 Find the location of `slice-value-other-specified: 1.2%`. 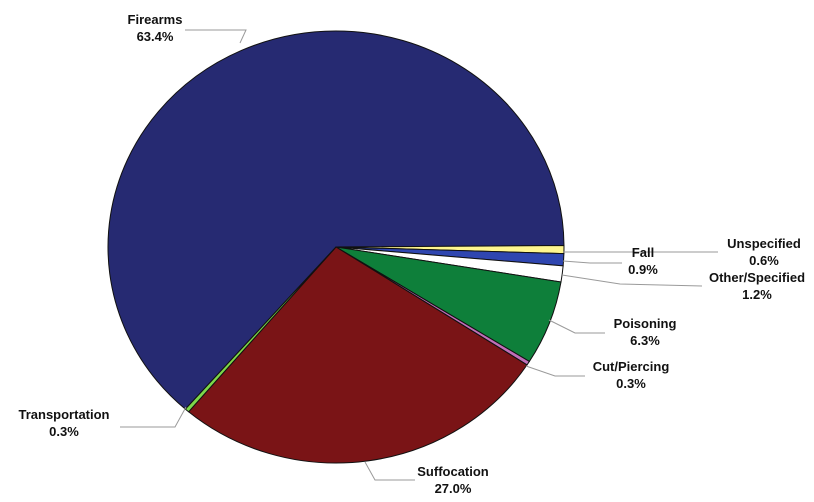

slice-value-other-specified: 1.2% is located at coordinates (757, 294).